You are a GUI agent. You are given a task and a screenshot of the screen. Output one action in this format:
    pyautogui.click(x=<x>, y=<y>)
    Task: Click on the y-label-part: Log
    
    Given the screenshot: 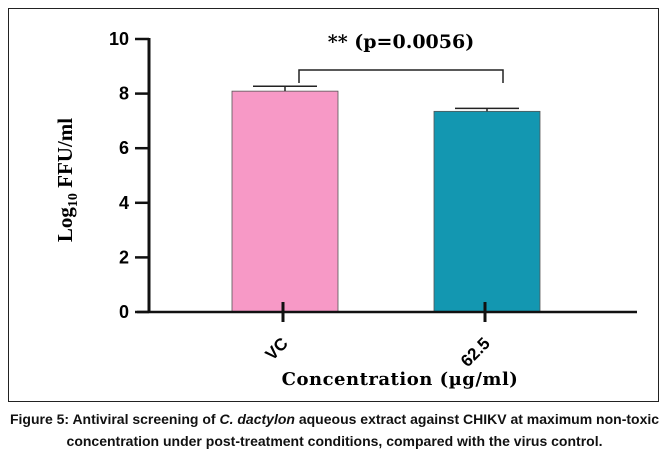 What is the action you would take?
    pyautogui.click(x=65, y=225)
    